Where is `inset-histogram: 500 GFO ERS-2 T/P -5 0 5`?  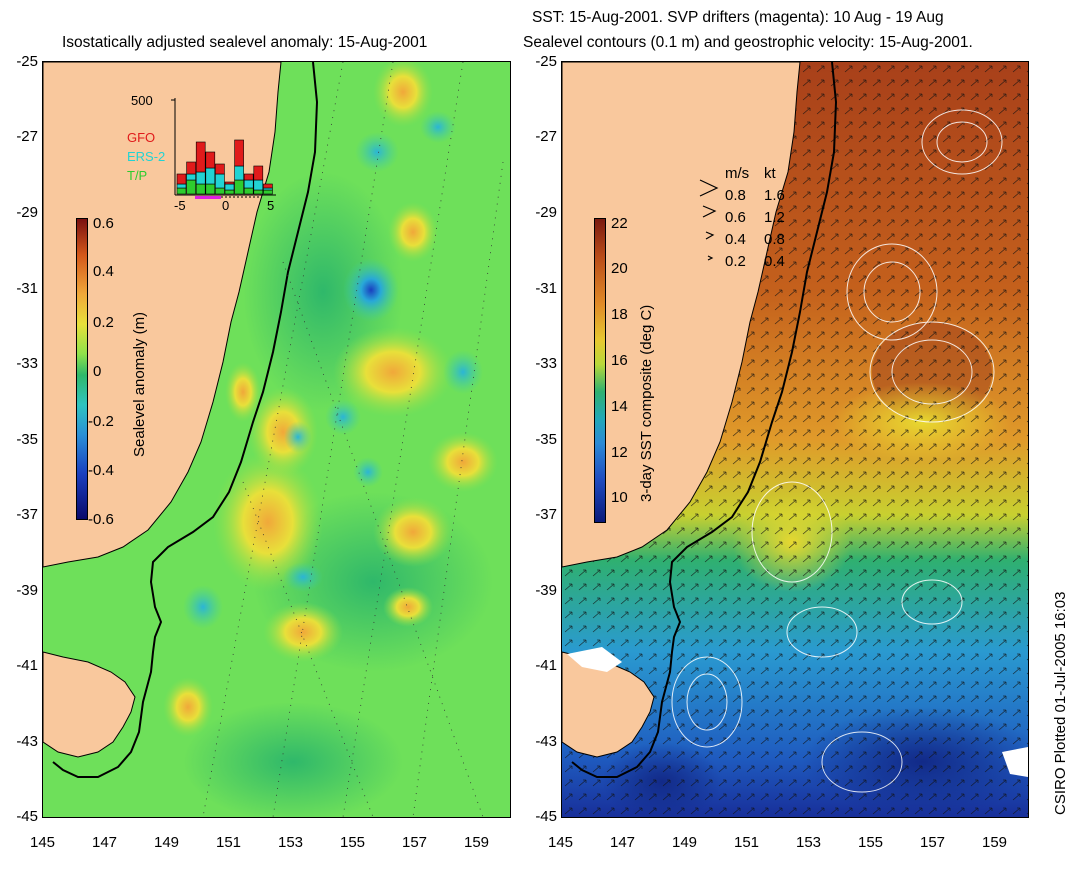 inset-histogram: 500 GFO ERS-2 T/P -5 0 5 is located at coordinates (201, 151).